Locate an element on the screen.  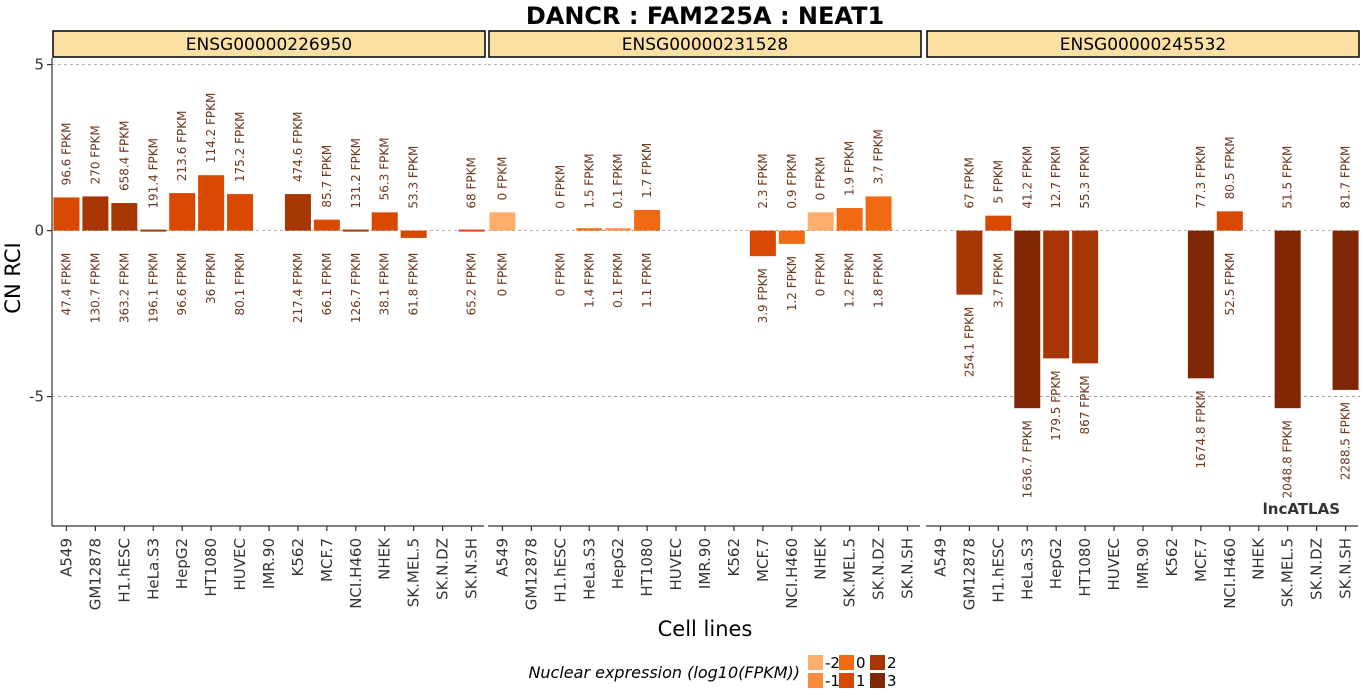
cytoplasm-fpkm-label: 191.4 FPKM is located at coordinates (153, 173).